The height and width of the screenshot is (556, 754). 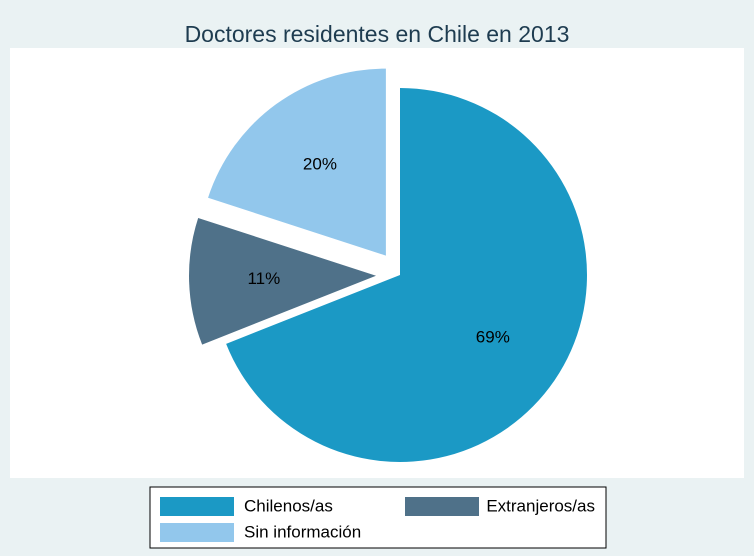 What do you see at coordinates (302, 531) in the screenshot?
I see `legend-label: Sin información` at bounding box center [302, 531].